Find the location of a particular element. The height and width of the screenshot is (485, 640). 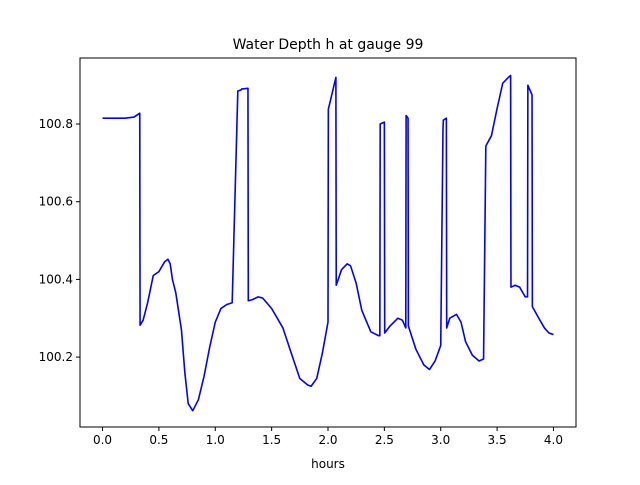

x-axis: 0.0 0.5 1.0 1.5 2.0 2.5 3.0 3.5 4.0 is located at coordinates (328, 437).